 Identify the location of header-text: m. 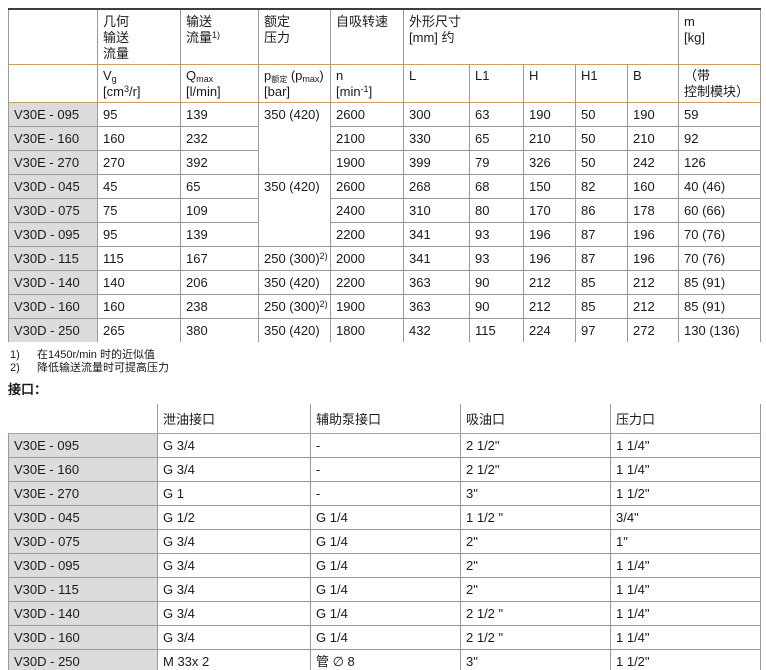
(689, 21).